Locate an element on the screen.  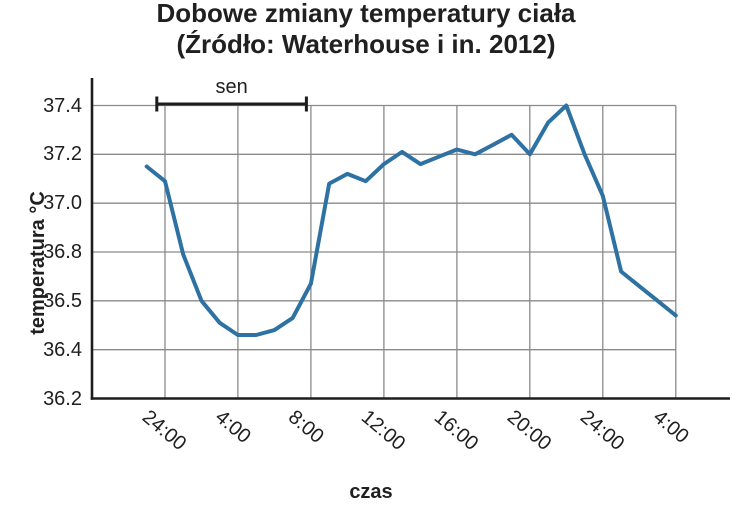
sleep-annotation-label: sen is located at coordinates (231, 87).